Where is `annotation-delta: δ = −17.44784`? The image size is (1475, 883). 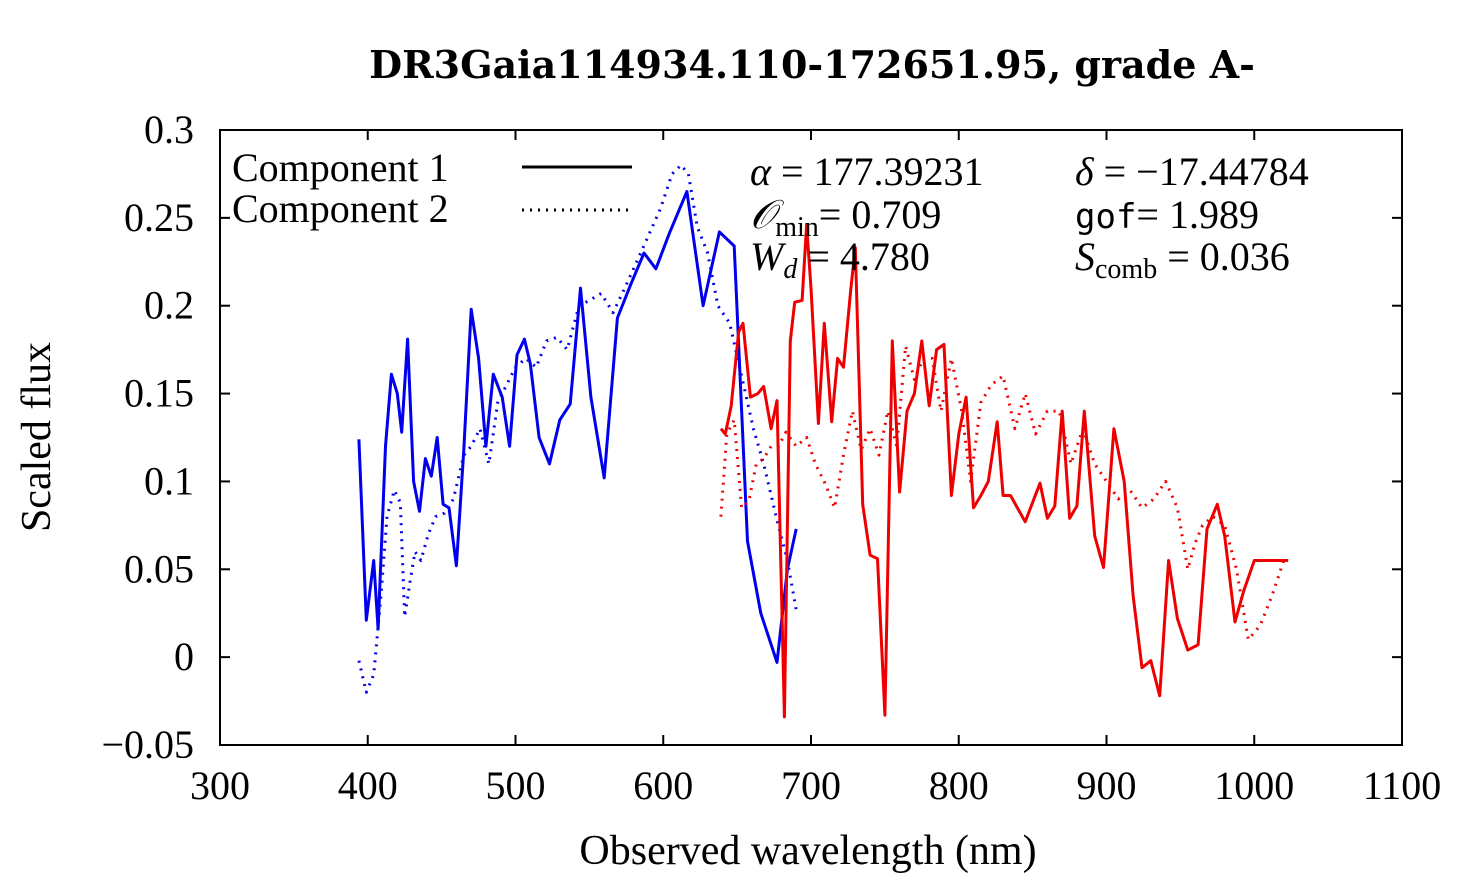
annotation-delta: δ = −17.44784 is located at coordinates (1192, 171).